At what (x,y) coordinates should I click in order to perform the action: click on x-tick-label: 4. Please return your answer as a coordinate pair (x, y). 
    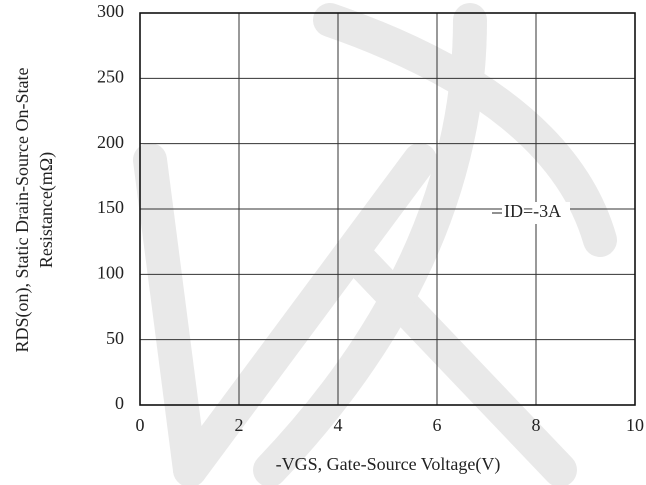
    Looking at the image, I should click on (338, 425).